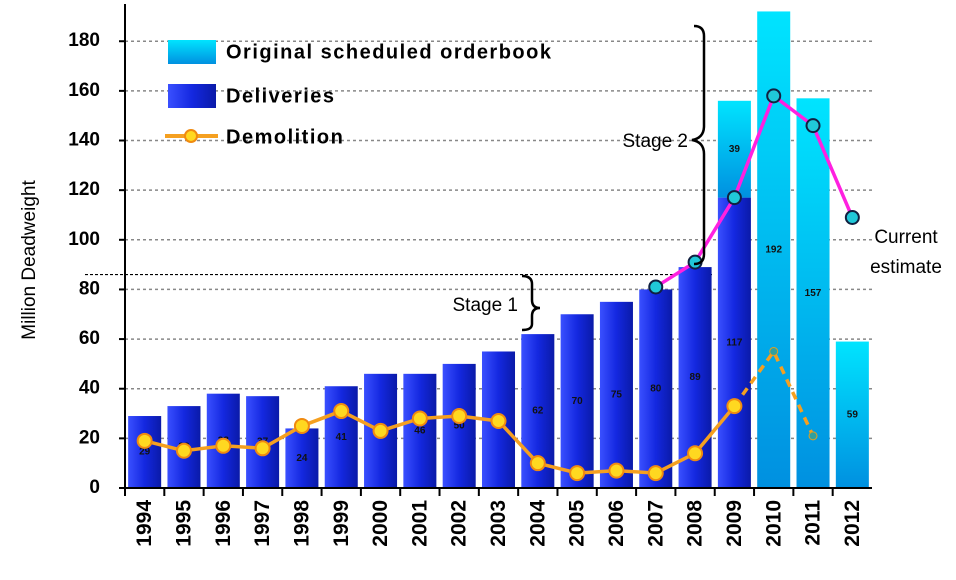  I want to click on y-tick-label: 140, so click(84, 140).